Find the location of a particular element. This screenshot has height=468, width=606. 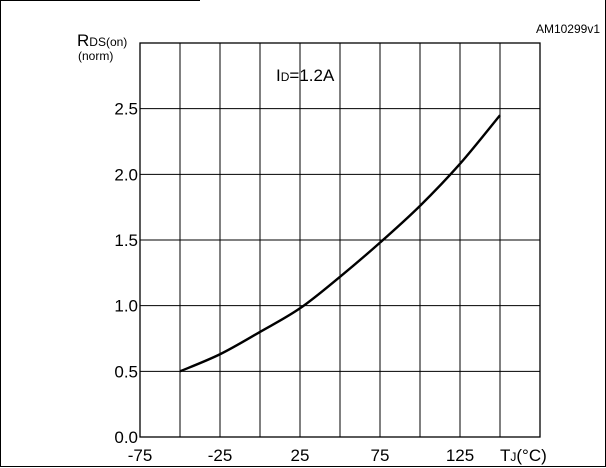

x-axis-label-main: T is located at coordinates (505, 455).